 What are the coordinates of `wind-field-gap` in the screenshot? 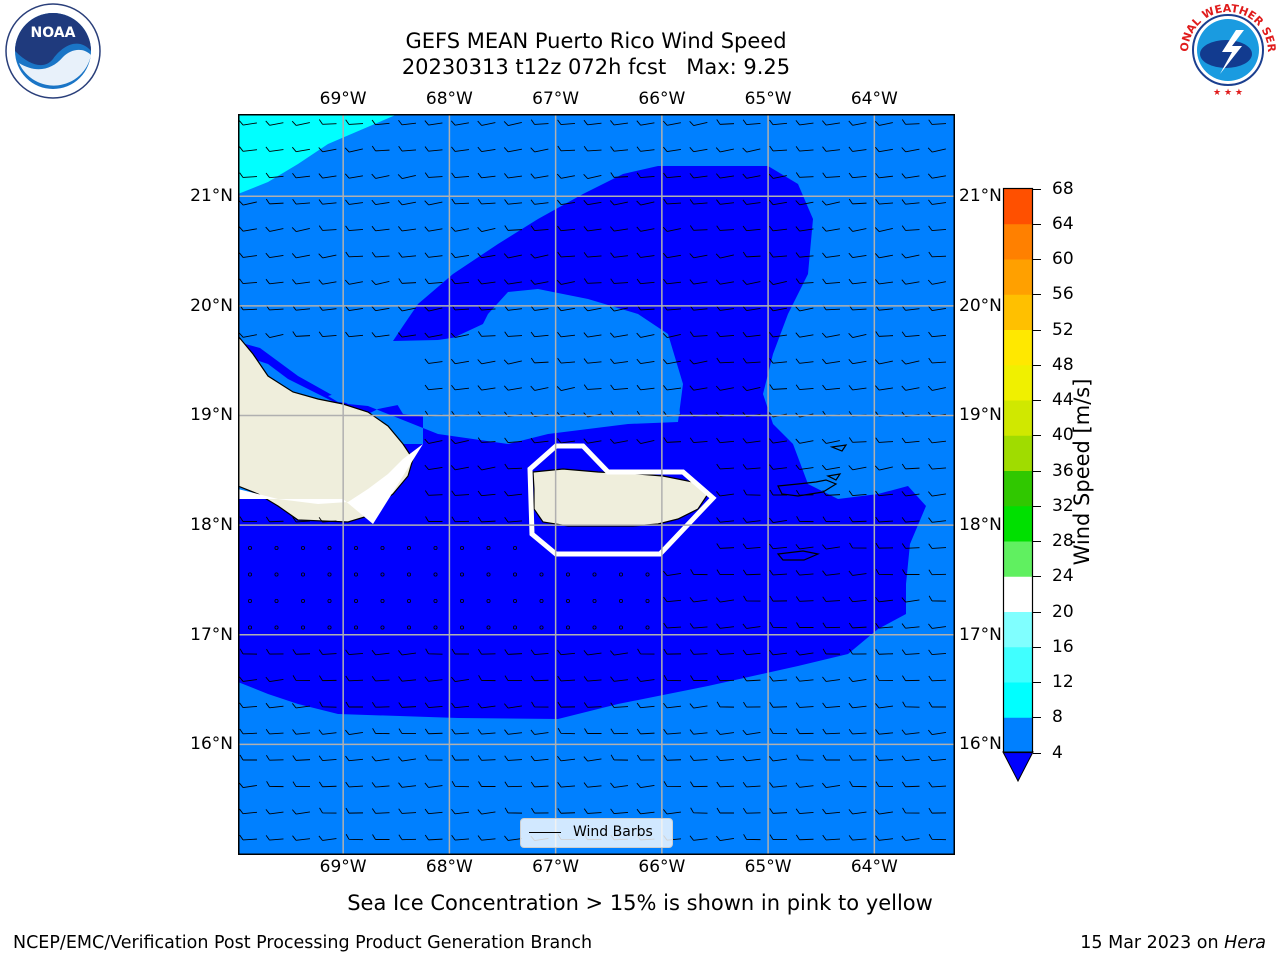 It's located at (504, 366).